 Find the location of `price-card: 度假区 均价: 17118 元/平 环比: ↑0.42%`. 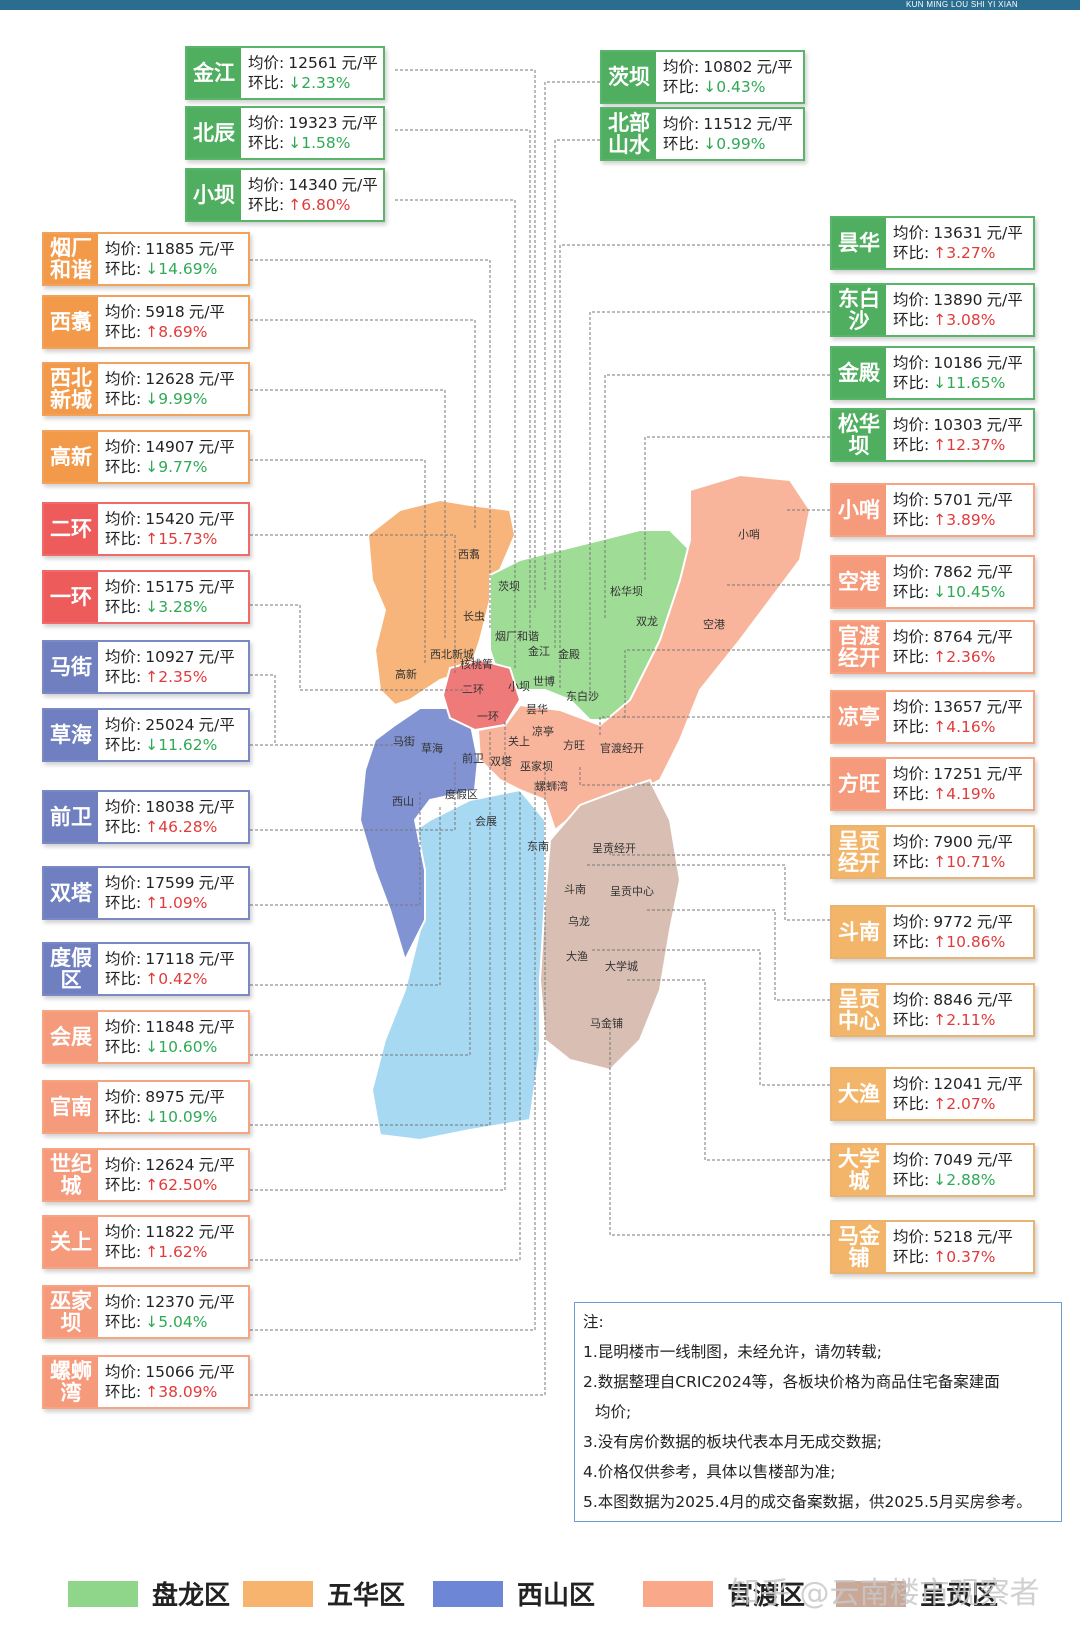

price-card: 度假区 均价: 17118 元/平 环比: ↑0.42% is located at coordinates (146, 969).